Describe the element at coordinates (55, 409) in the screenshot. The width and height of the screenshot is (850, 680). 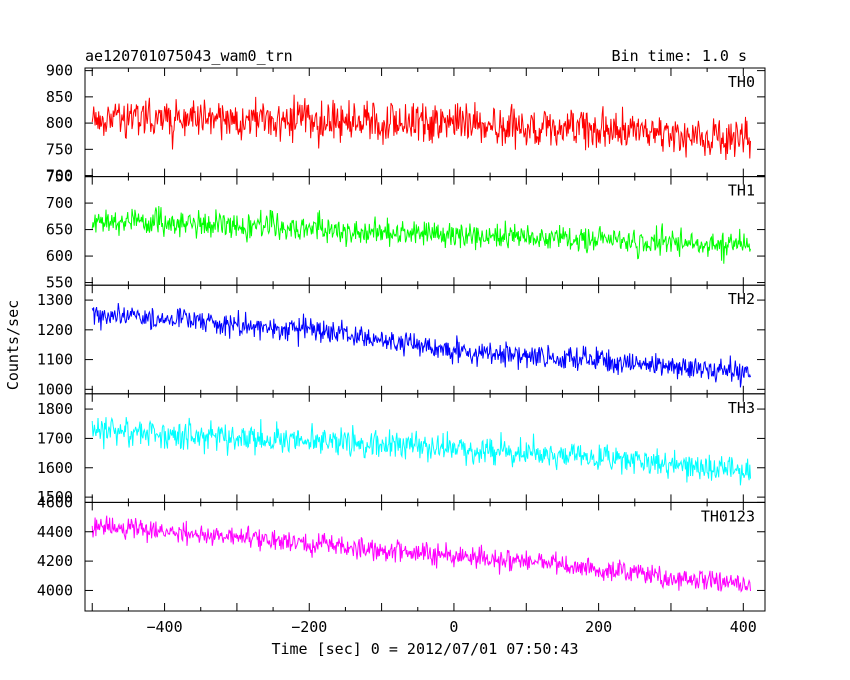
I see `y-tick-label: 1800` at that location.